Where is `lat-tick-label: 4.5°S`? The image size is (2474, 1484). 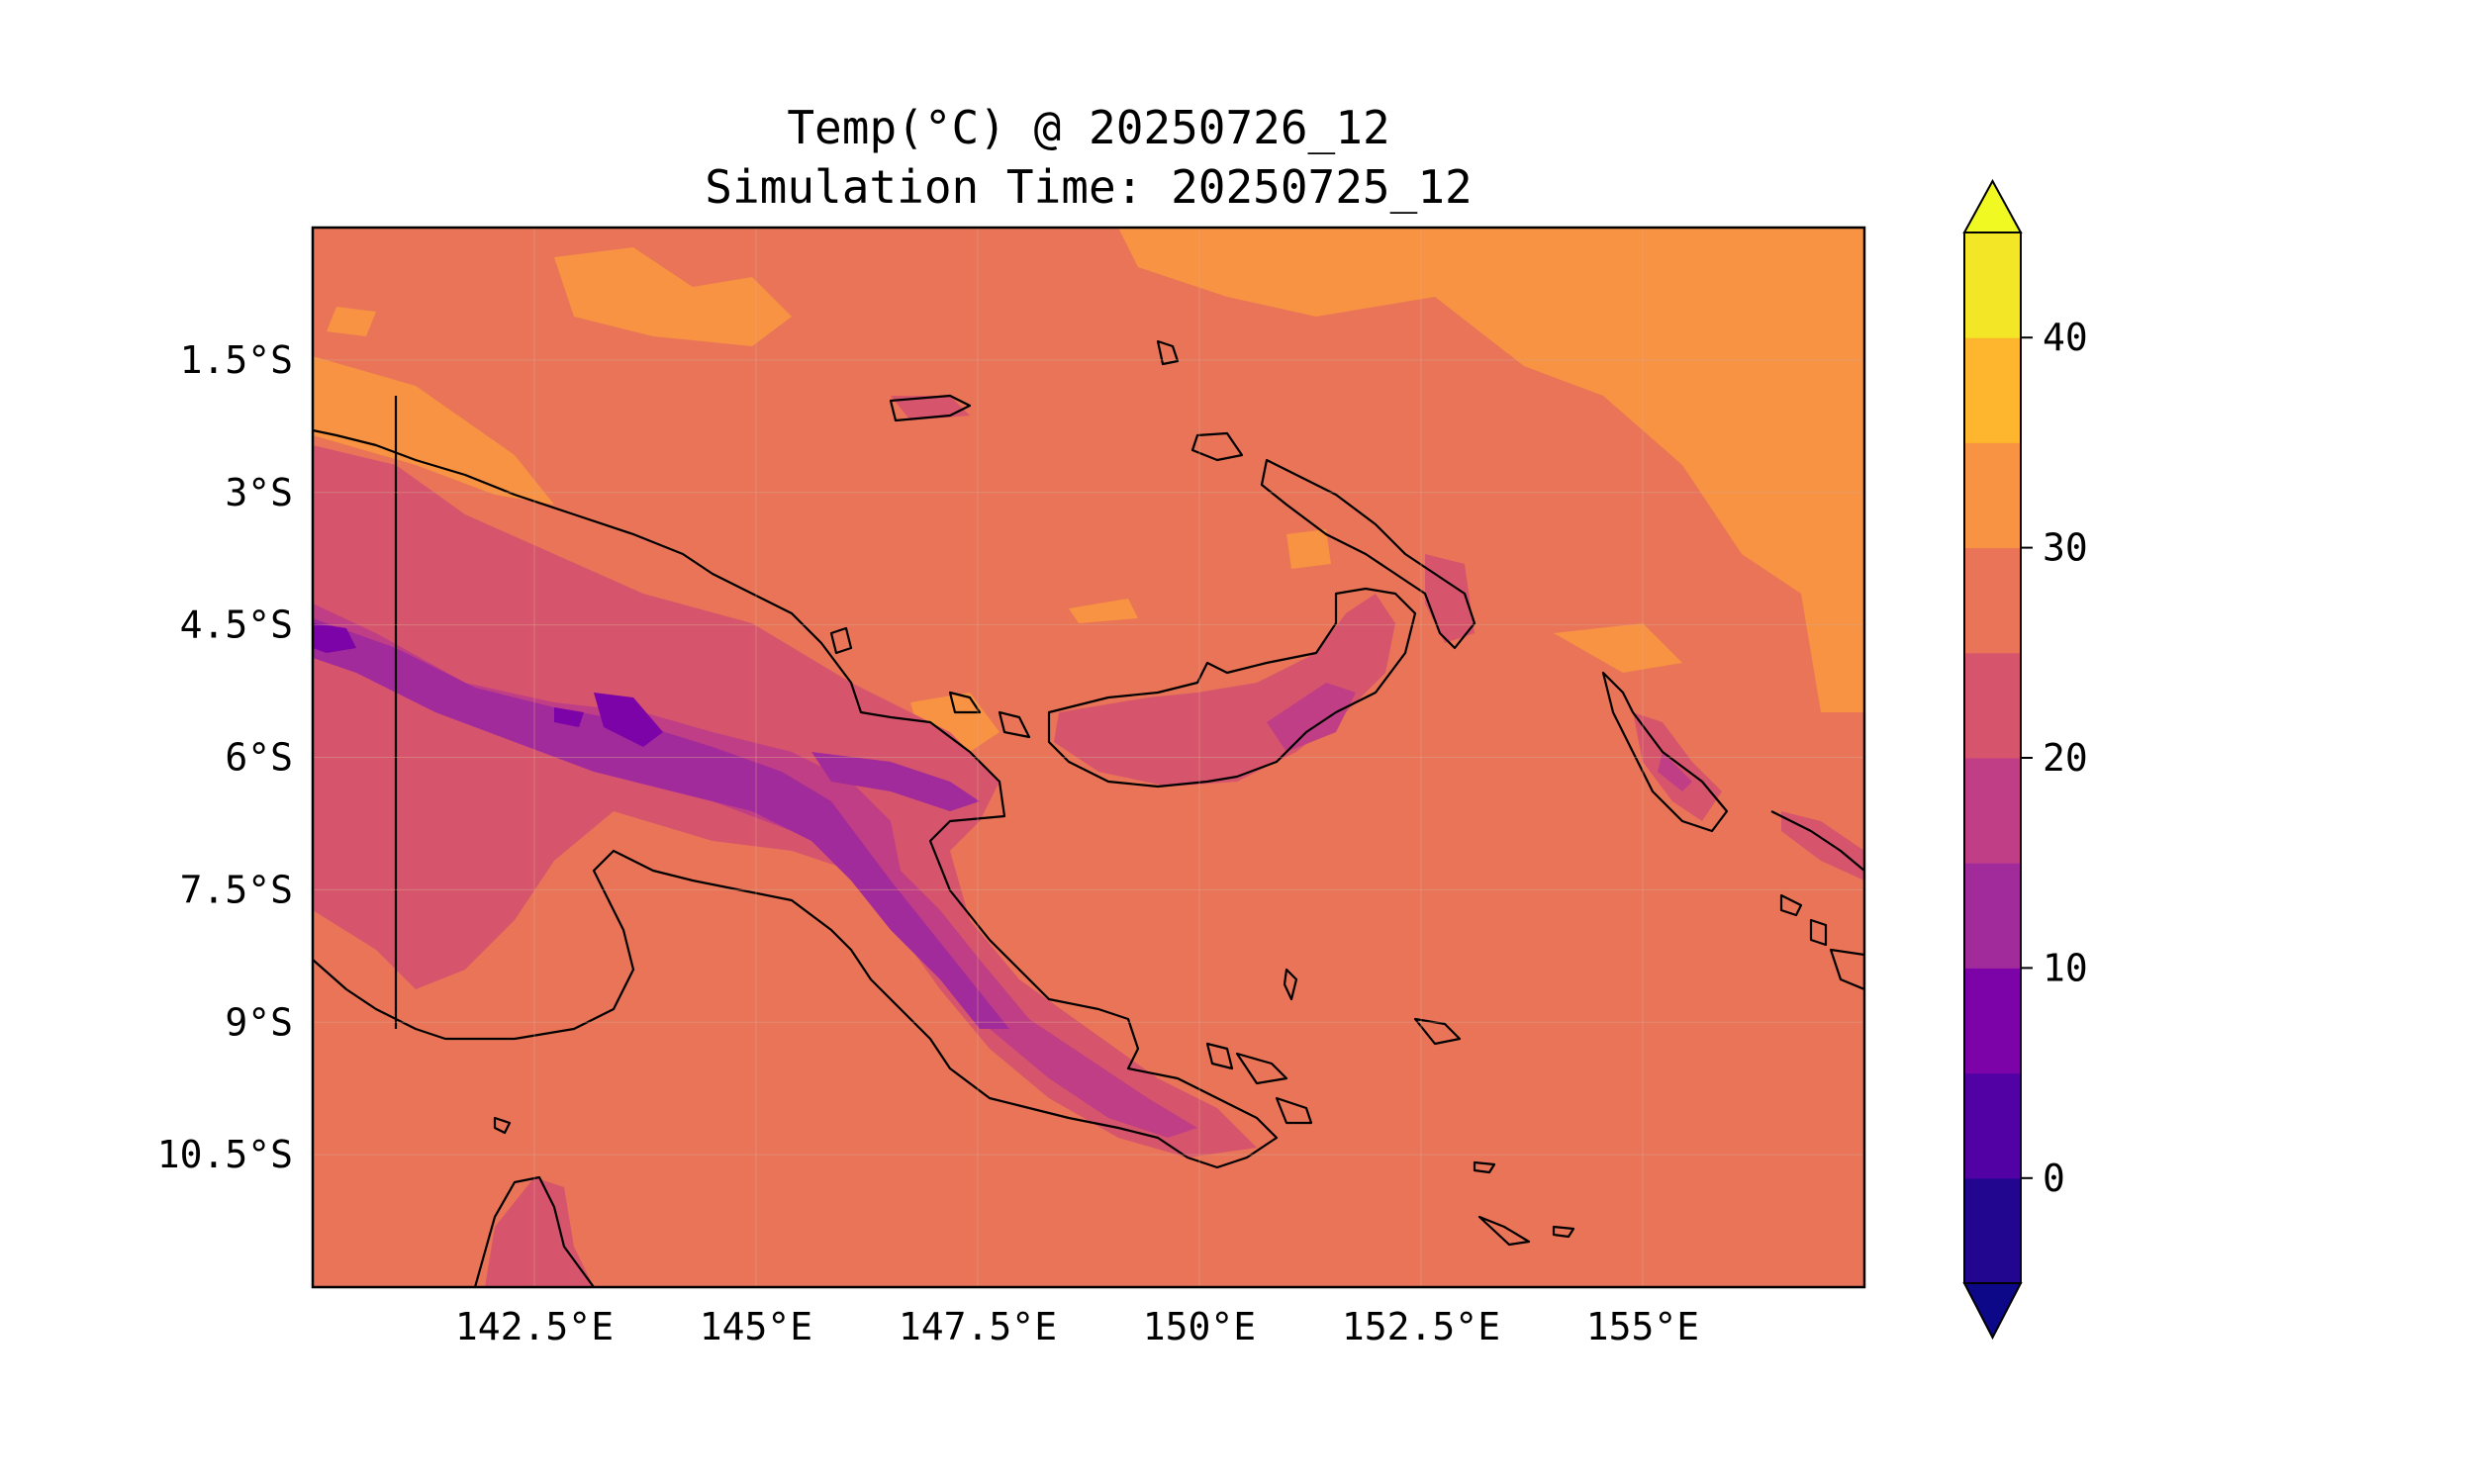 lat-tick-label: 4.5°S is located at coordinates (237, 625).